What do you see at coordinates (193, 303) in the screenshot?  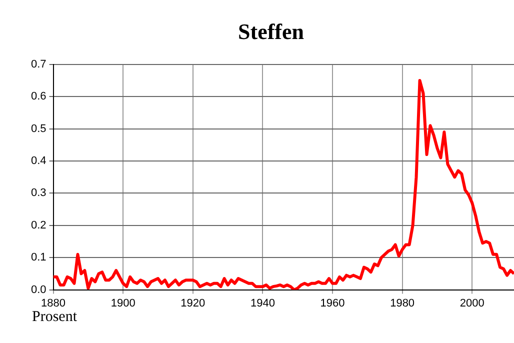 I see `x-tick-label: 1920` at bounding box center [193, 303].